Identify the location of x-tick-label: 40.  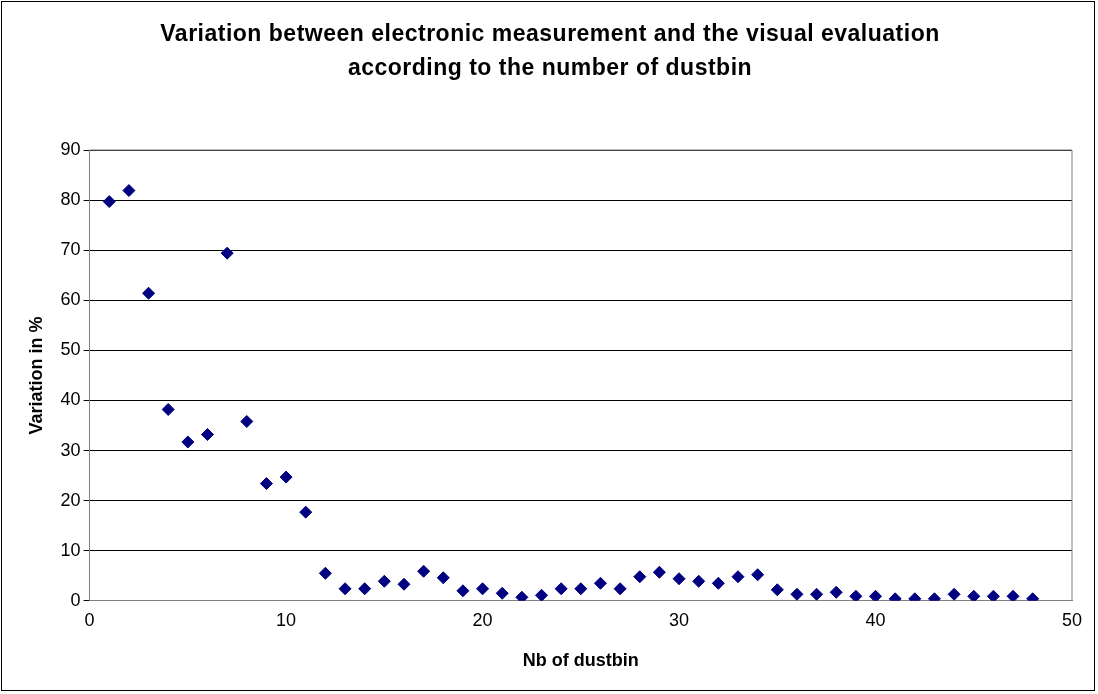
(875, 619).